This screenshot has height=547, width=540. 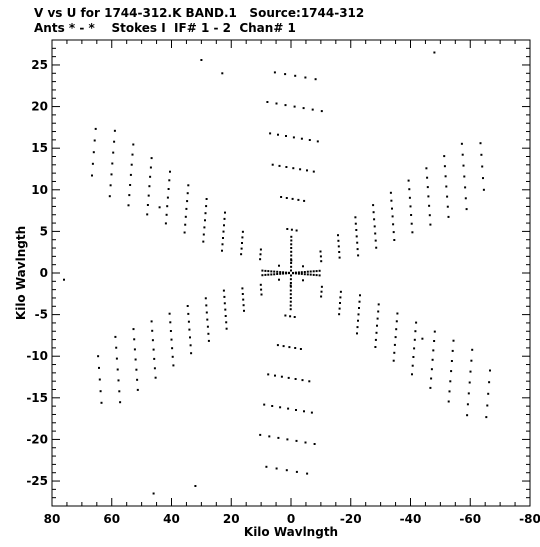 I want to click on y-tick-label: -10, so click(x=37, y=356).